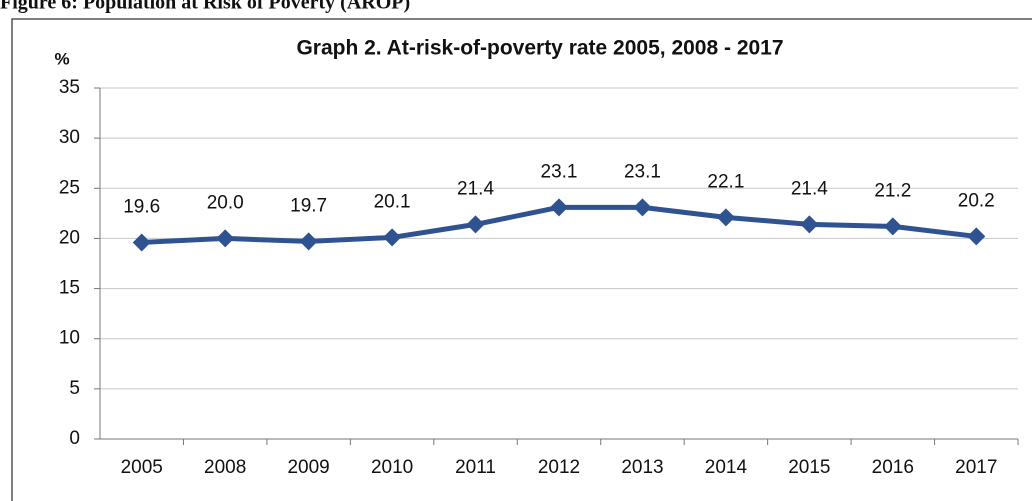 The image size is (1032, 501). Describe the element at coordinates (69, 87) in the screenshot. I see `y-tick-label: 35` at that location.